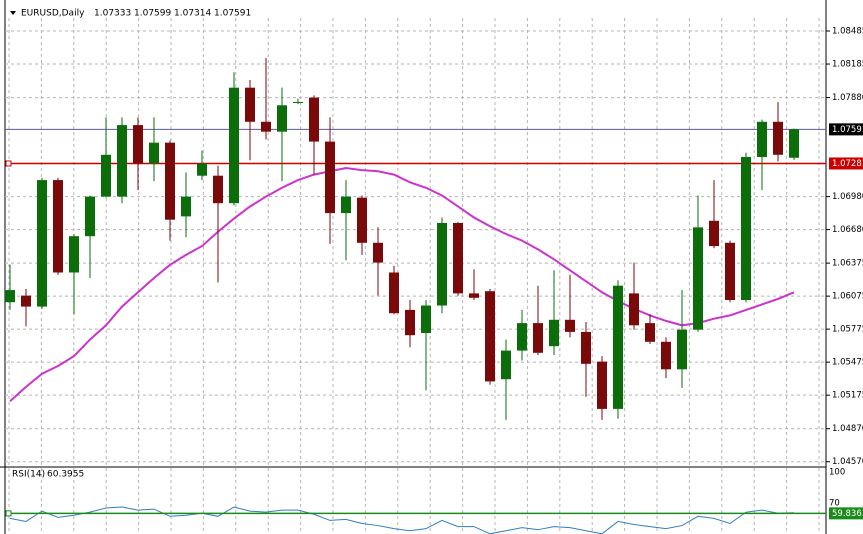 This screenshot has width=863, height=534. Describe the element at coordinates (847, 98) in the screenshot. I see `y-tick-label: 1.07880` at that location.